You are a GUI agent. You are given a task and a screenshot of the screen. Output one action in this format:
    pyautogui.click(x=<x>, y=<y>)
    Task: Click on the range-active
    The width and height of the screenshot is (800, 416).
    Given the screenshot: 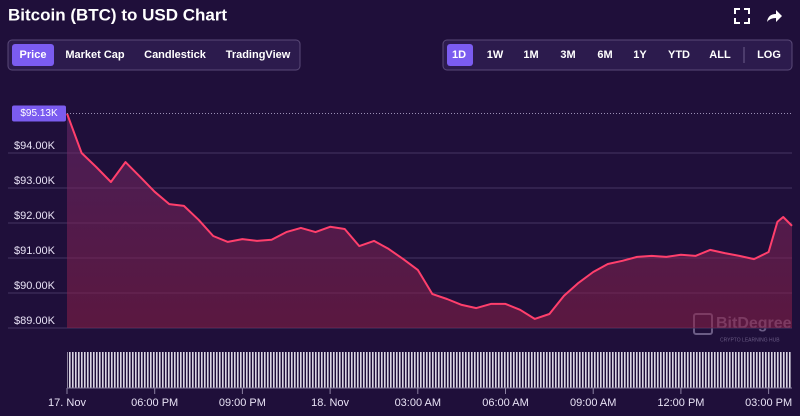 What is the action you would take?
    pyautogui.click(x=460, y=55)
    